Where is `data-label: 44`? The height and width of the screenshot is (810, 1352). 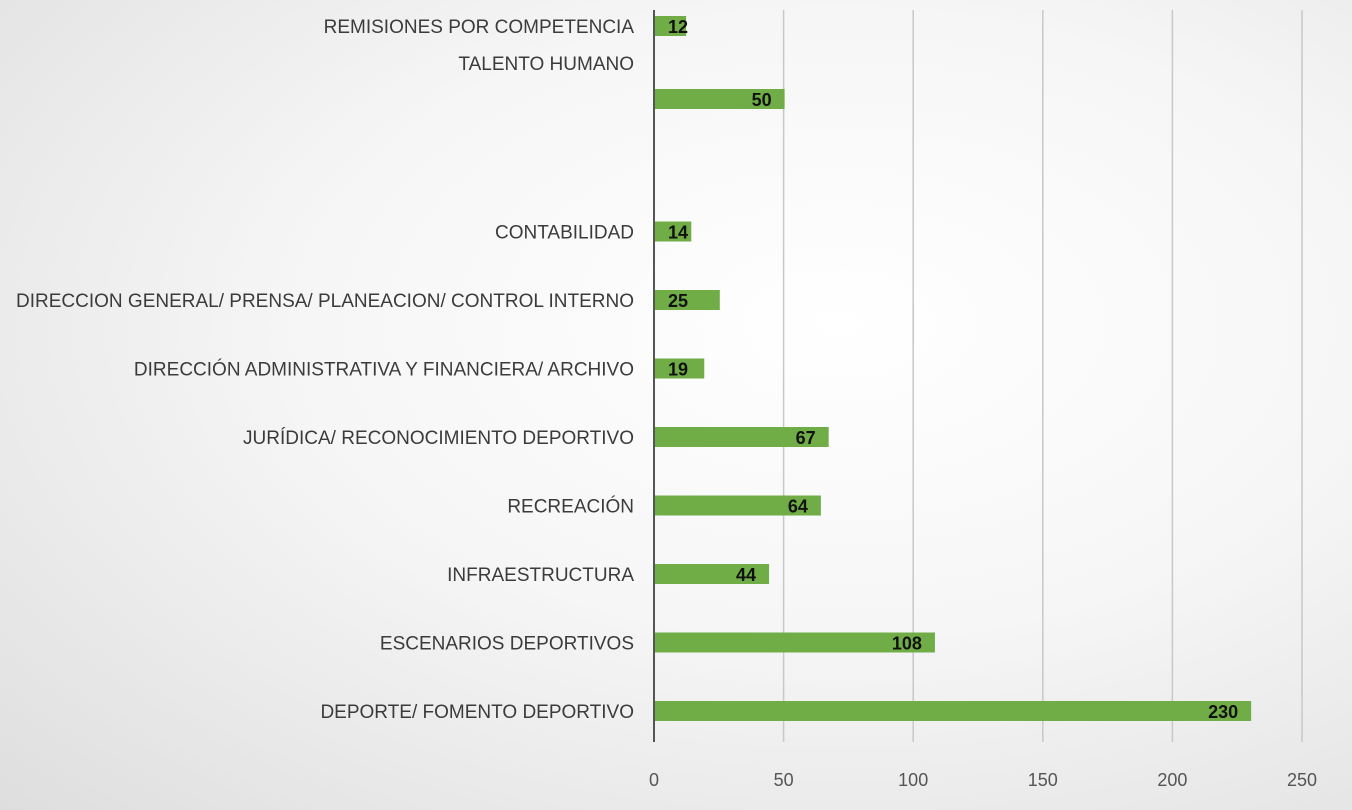
data-label: 44 is located at coordinates (746, 575).